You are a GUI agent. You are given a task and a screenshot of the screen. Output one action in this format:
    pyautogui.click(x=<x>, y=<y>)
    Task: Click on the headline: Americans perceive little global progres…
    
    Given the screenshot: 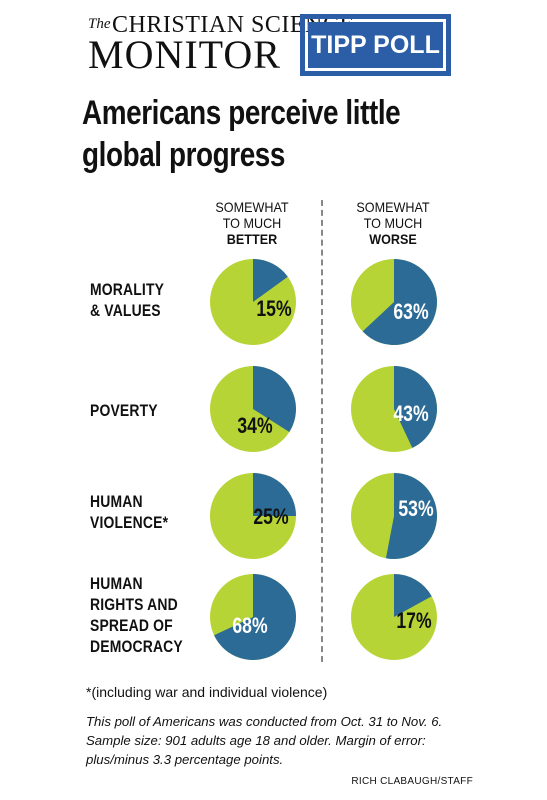 What is the action you would take?
    pyautogui.click(x=241, y=134)
    